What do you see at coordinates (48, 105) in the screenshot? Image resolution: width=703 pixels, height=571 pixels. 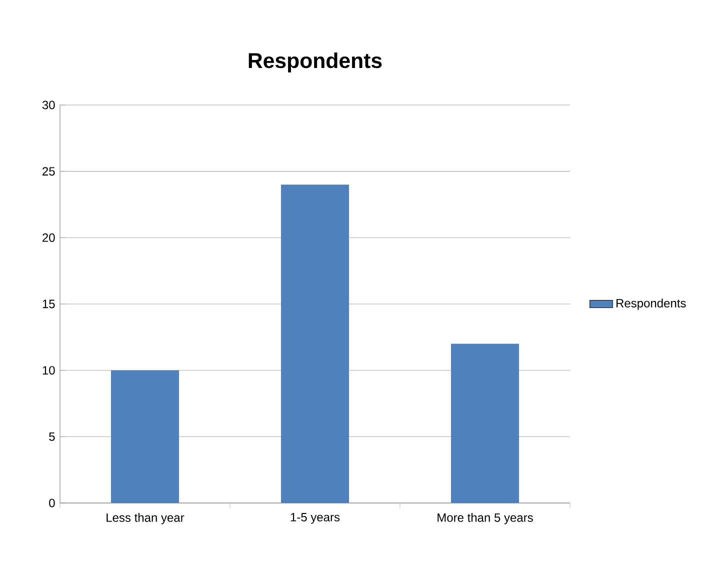 I see `y-tick-label: 30` at bounding box center [48, 105].